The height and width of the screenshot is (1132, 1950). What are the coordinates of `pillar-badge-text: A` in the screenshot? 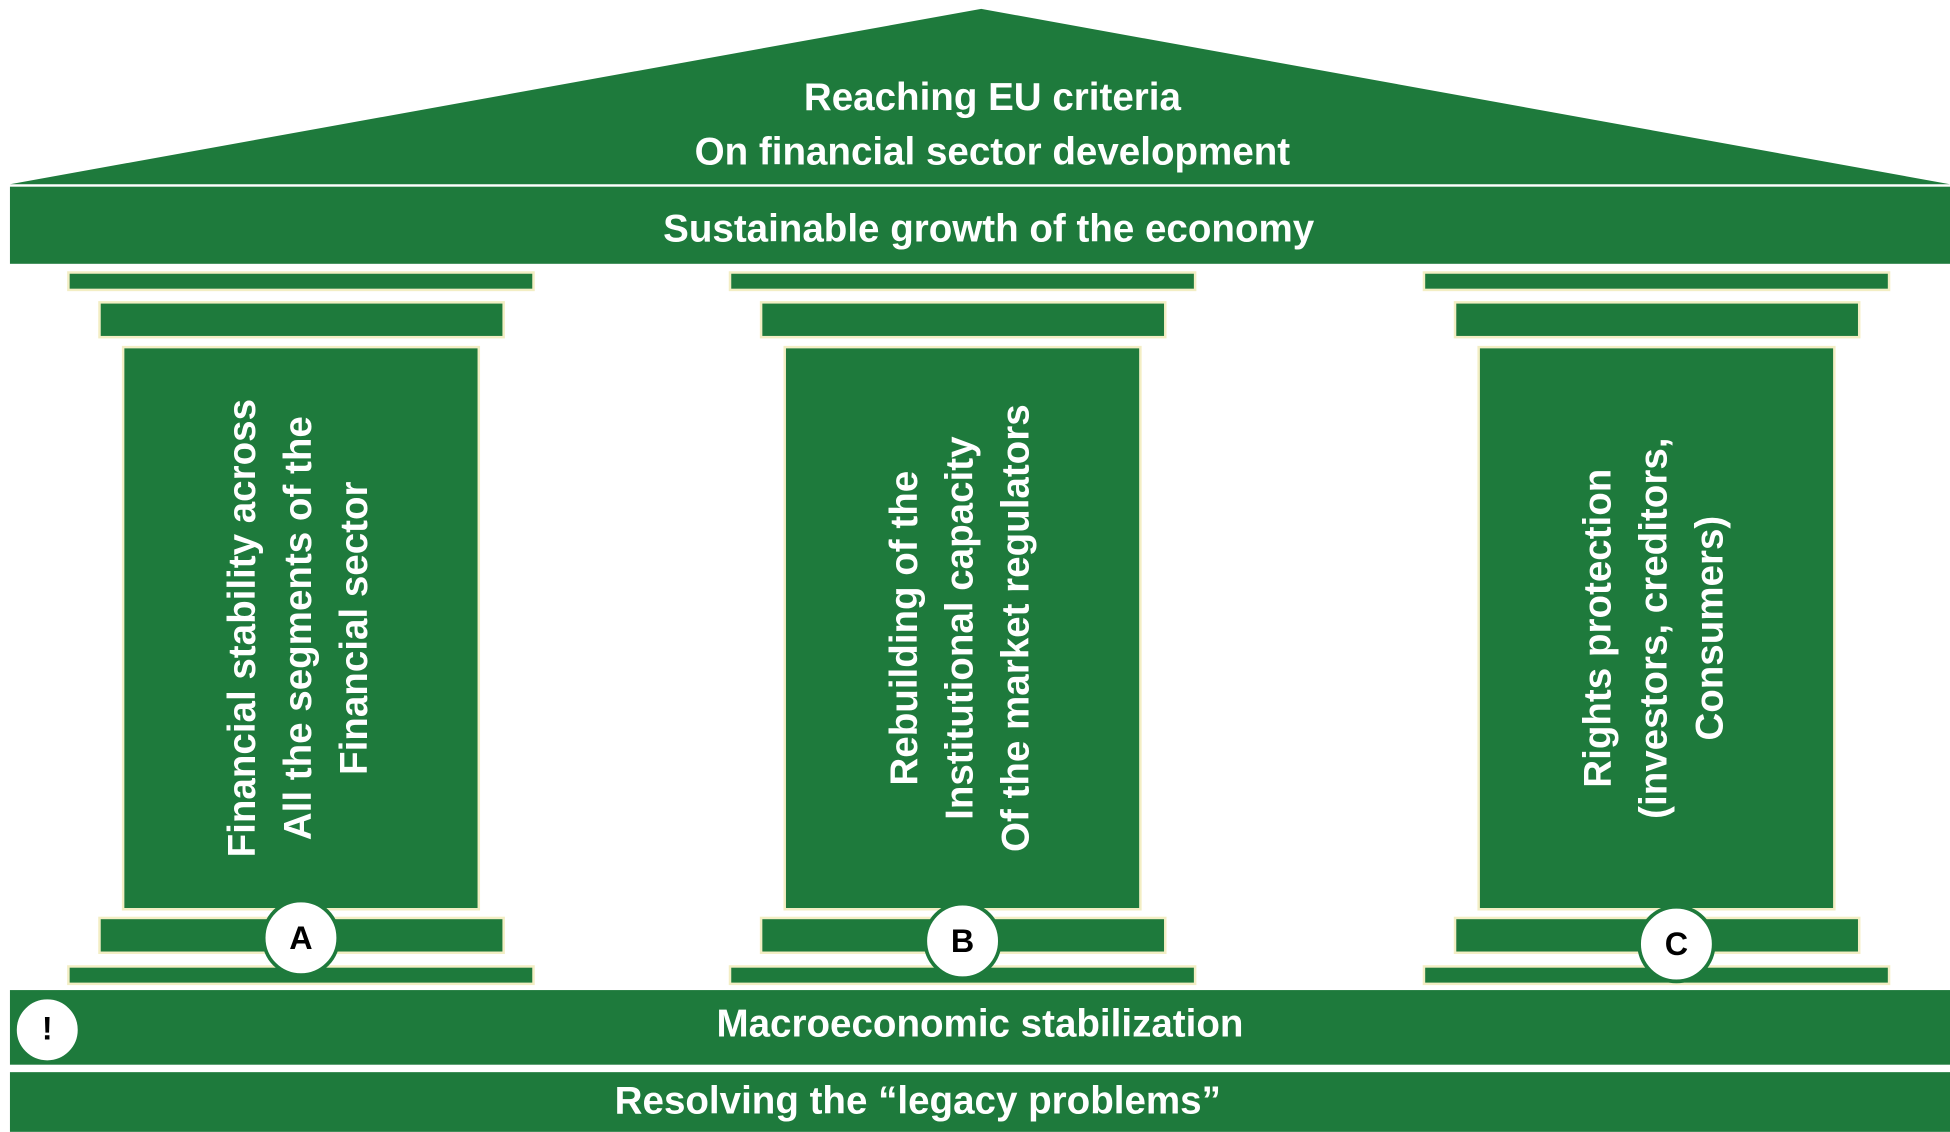 It's located at (300, 938).